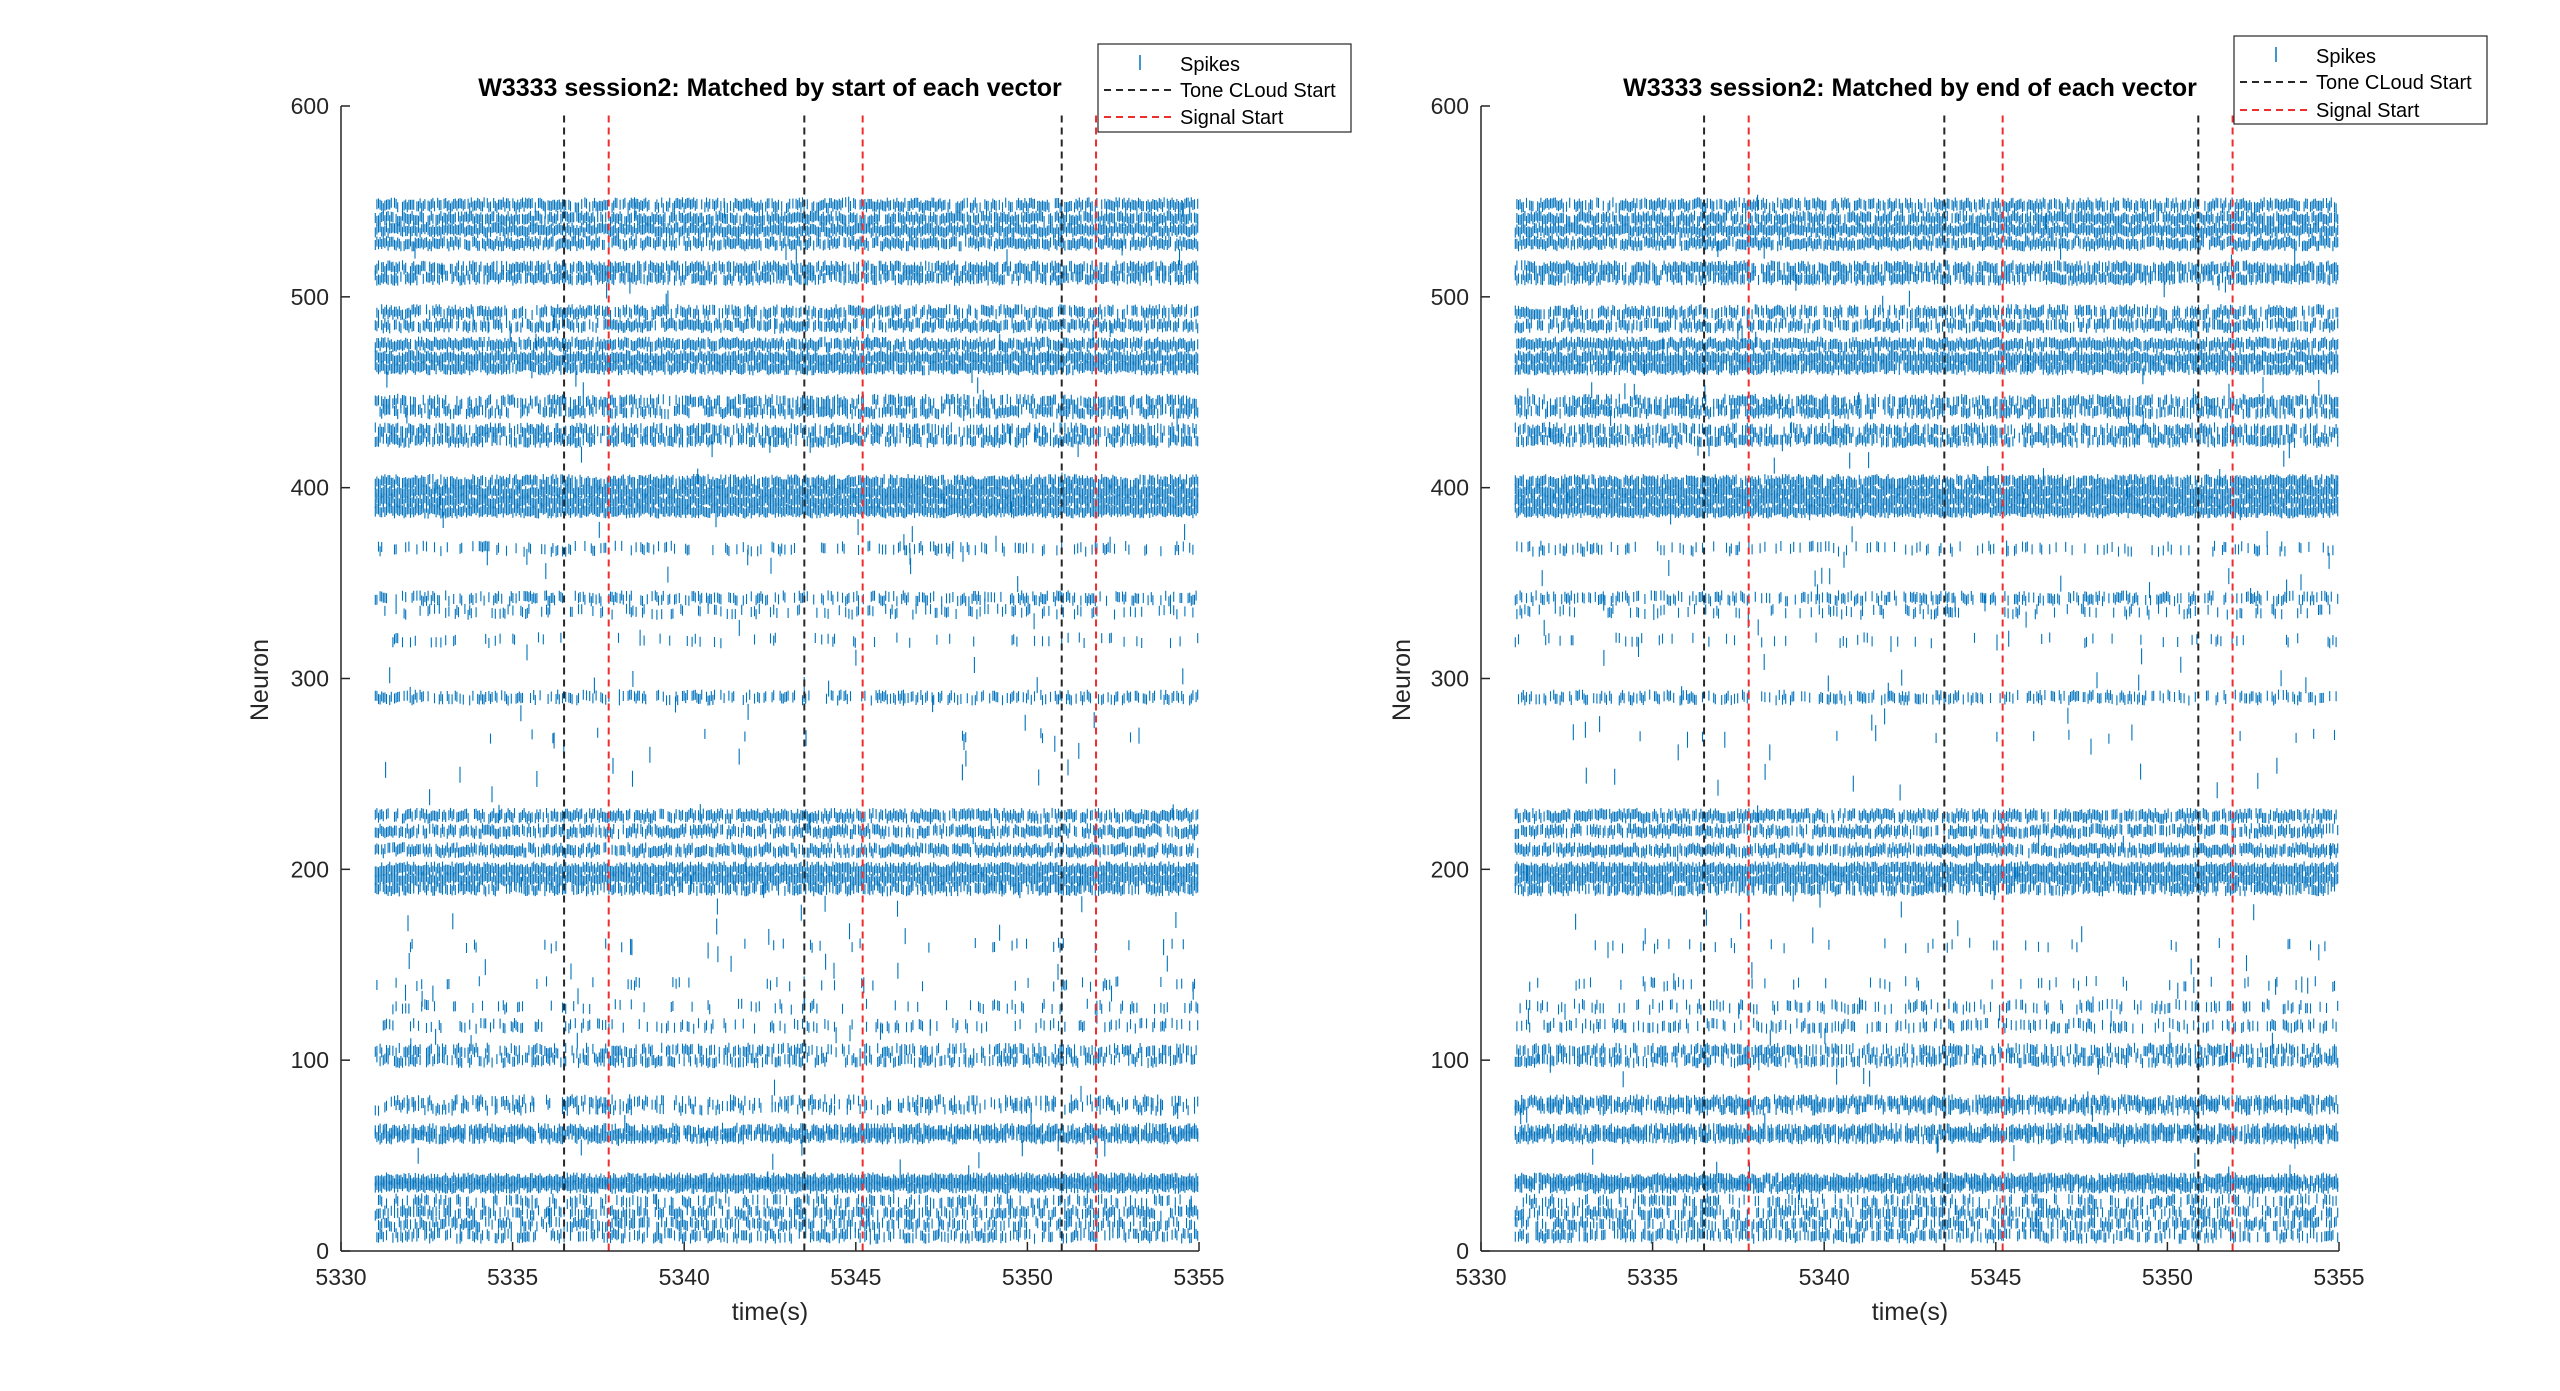 The height and width of the screenshot is (1391, 2560). Describe the element at coordinates (1232, 118) in the screenshot. I see `legend-signal-label-left: Signal Start` at that location.